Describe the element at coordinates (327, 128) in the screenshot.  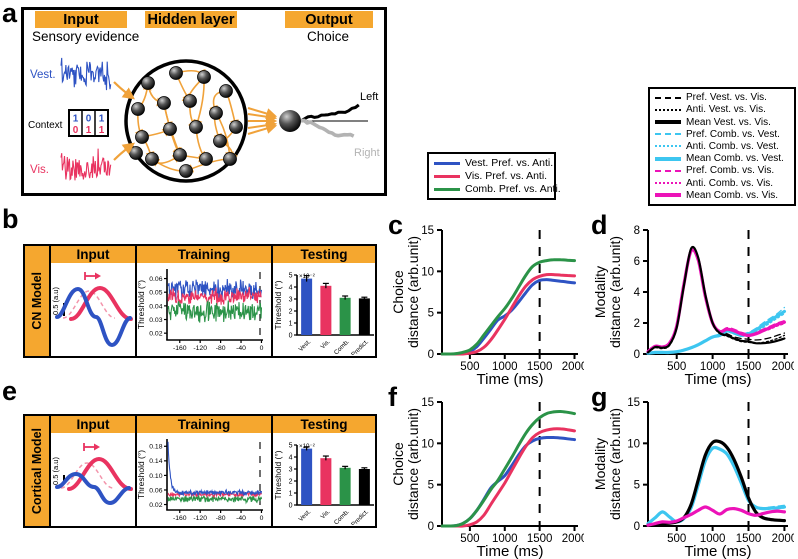
I see `right-choice-trace` at that location.